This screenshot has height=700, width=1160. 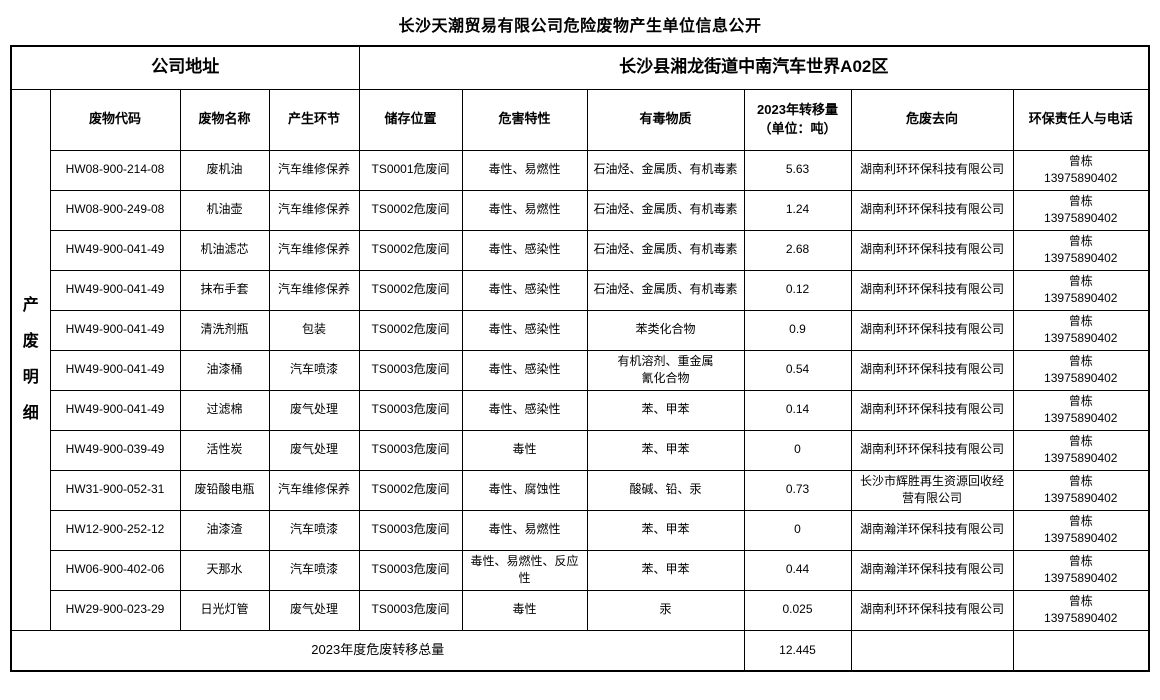 What do you see at coordinates (115, 170) in the screenshot?
I see `waste-code-cell: HW08-900-214-08` at bounding box center [115, 170].